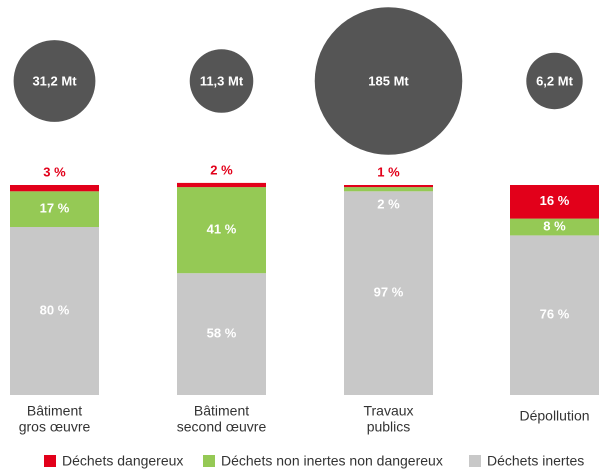 Image resolution: width=601 pixels, height=471 pixels. I want to click on total-label: 11,3 Mt, so click(222, 80).